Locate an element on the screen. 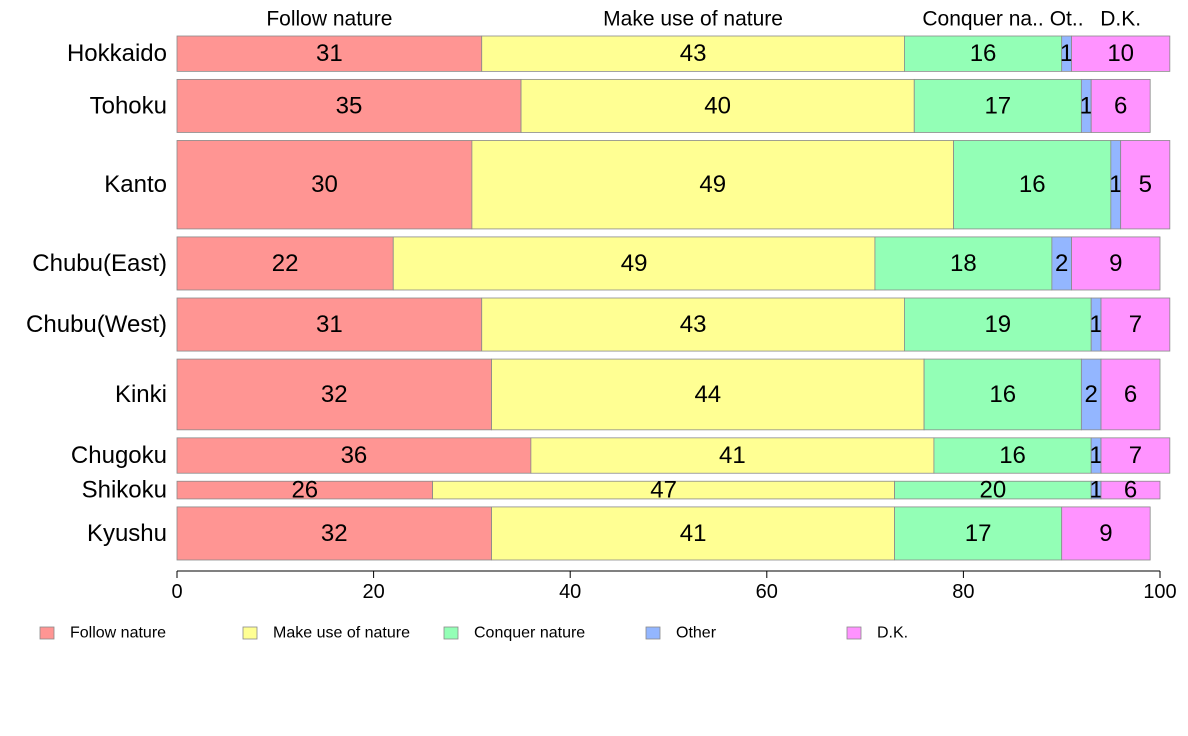  data-label: 20 is located at coordinates (993, 490).